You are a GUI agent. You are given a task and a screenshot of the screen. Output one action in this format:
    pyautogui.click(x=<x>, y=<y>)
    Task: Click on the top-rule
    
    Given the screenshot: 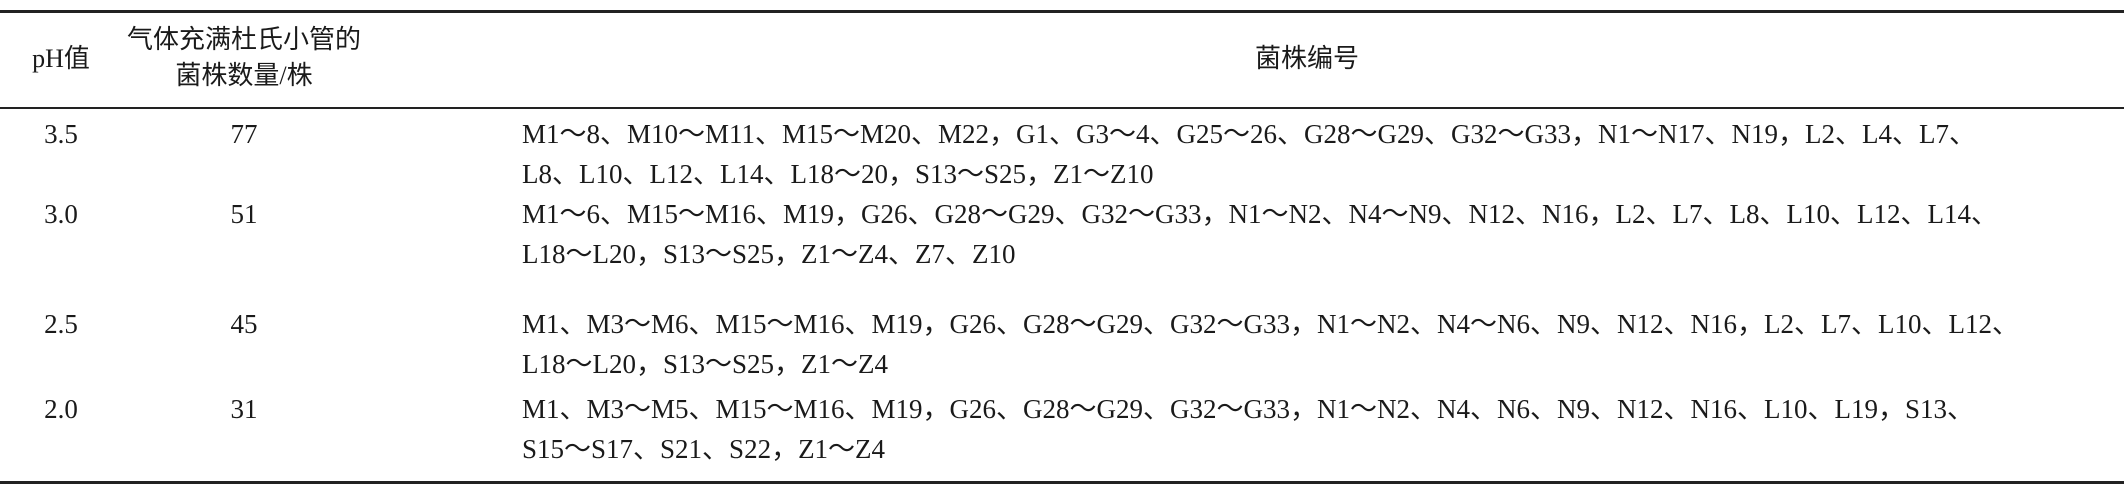 What is the action you would take?
    pyautogui.click(x=1062, y=11)
    